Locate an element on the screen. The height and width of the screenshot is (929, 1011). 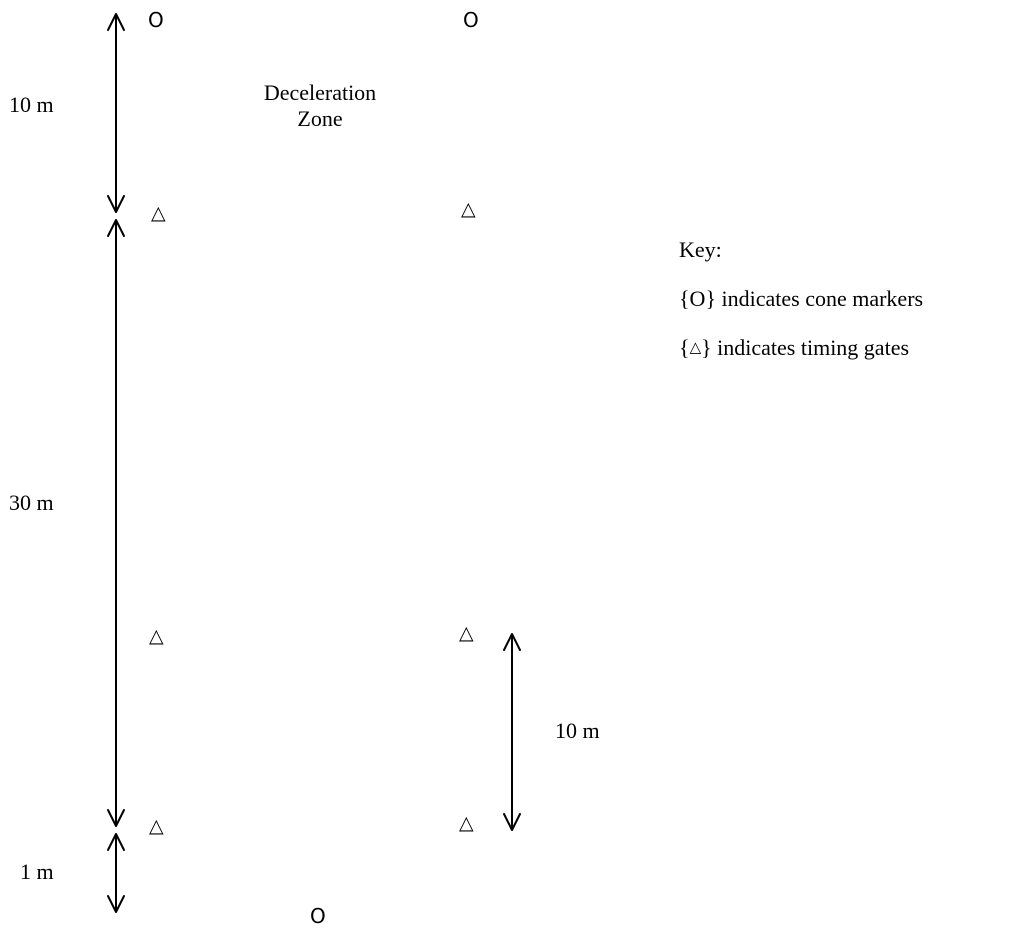
zone-line-2: Zone is located at coordinates (320, 119).